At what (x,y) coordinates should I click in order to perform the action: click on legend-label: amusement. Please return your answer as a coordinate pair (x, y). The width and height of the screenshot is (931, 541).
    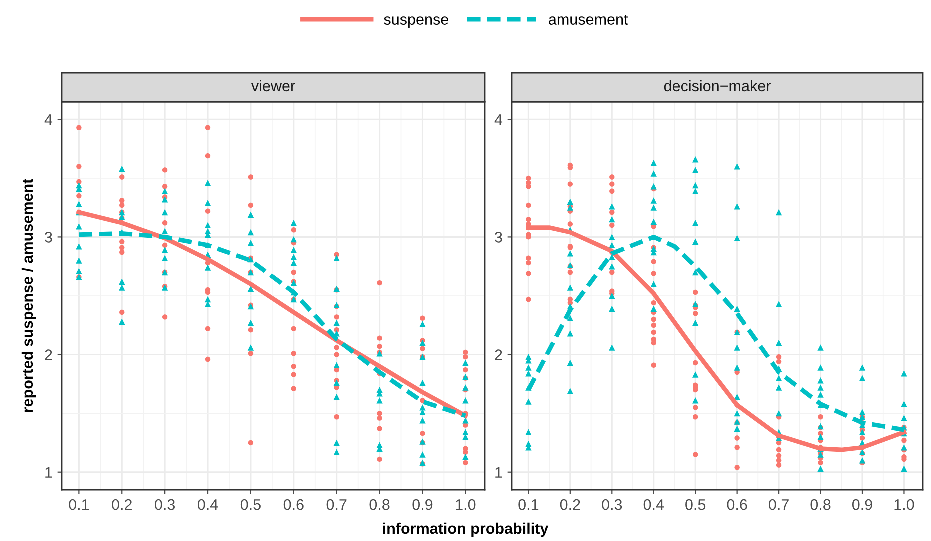
    Looking at the image, I should click on (588, 19).